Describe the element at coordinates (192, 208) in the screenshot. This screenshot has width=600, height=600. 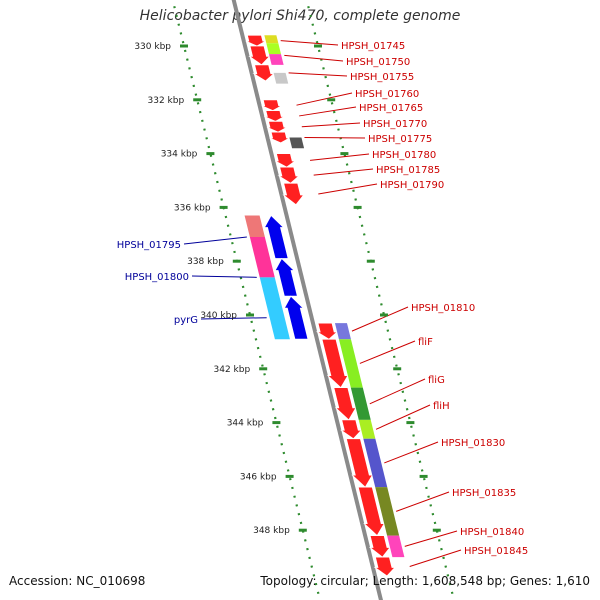
I see `scale-tick-label: 336 kbp` at that location.